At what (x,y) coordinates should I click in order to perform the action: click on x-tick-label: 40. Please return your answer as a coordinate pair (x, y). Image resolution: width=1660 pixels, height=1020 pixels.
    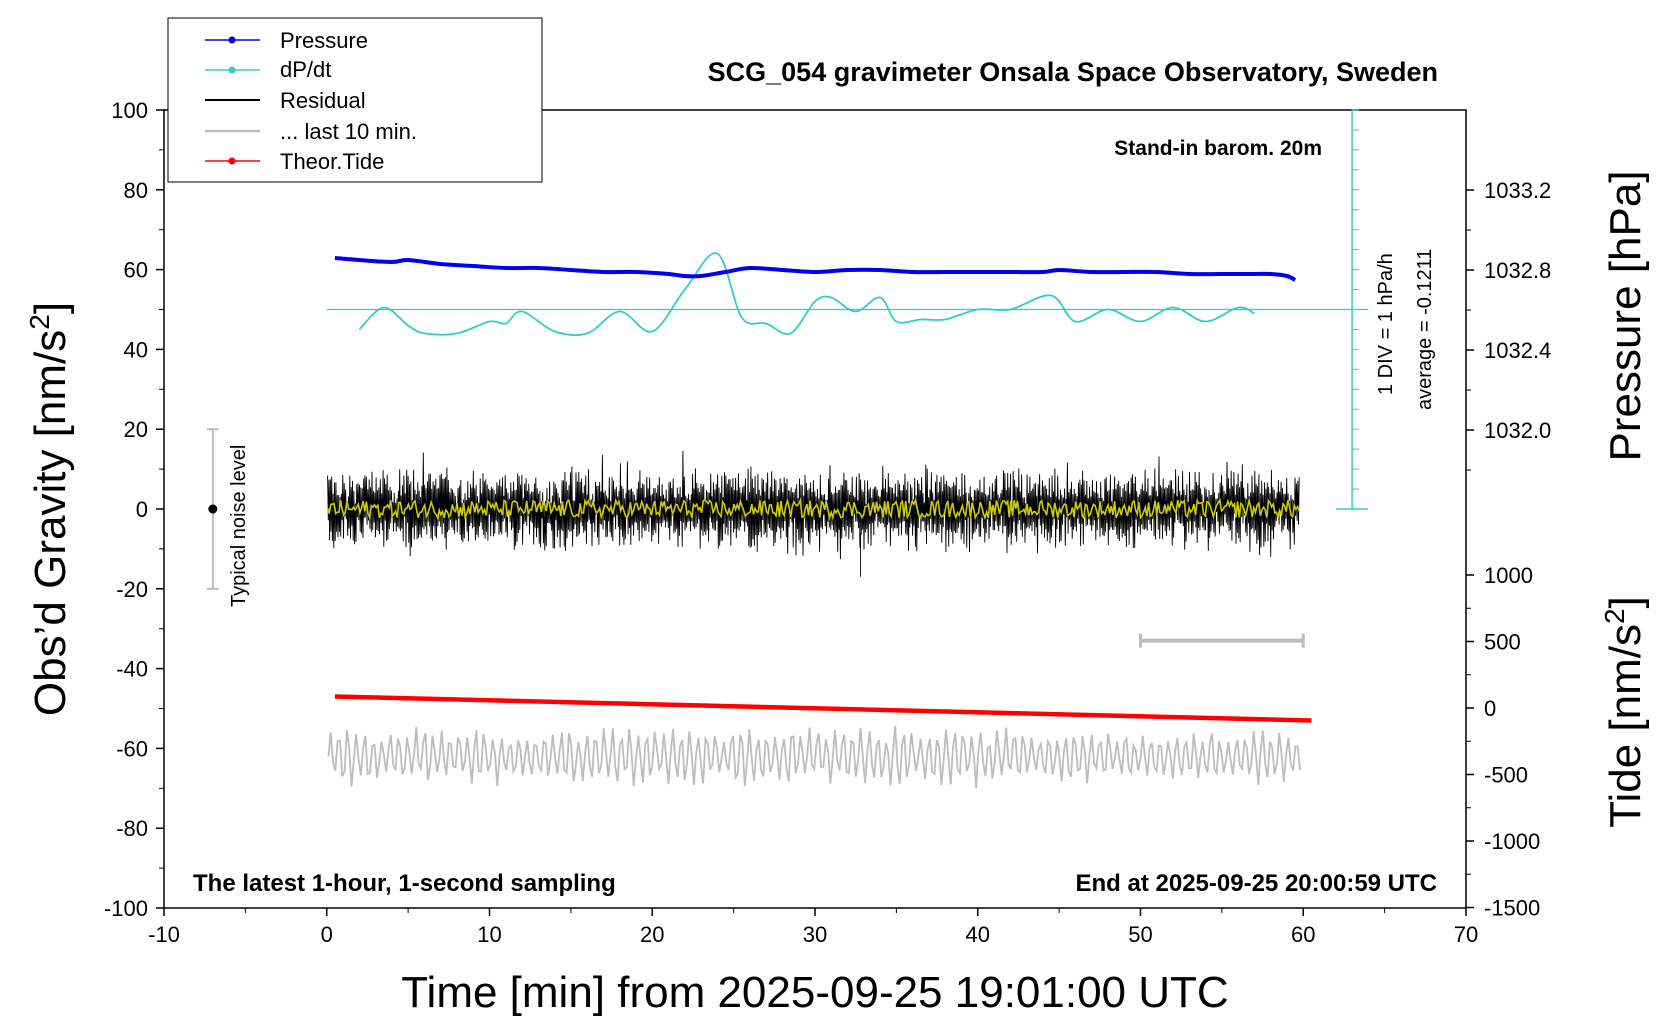
    Looking at the image, I should click on (978, 934).